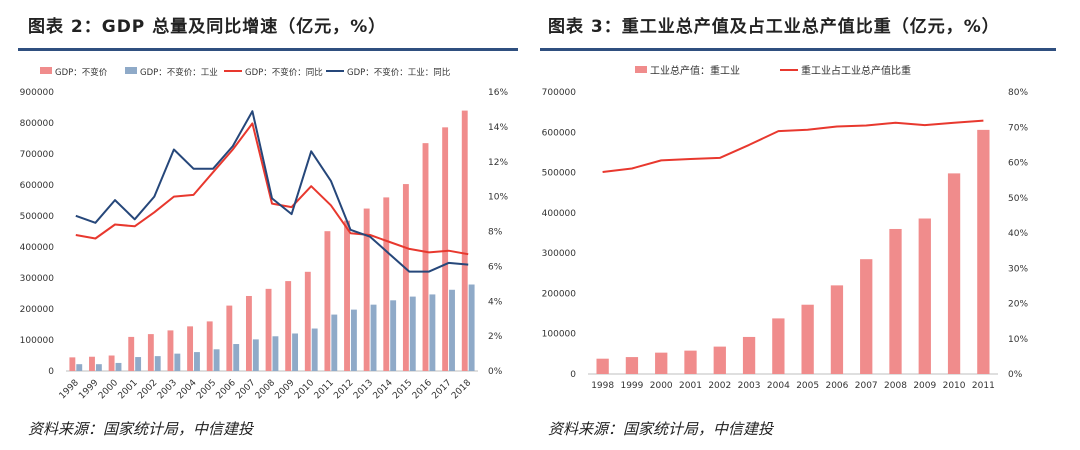 The height and width of the screenshot is (450, 1080). Describe the element at coordinates (108, 389) in the screenshot. I see `x-tick-label: 2000` at that location.